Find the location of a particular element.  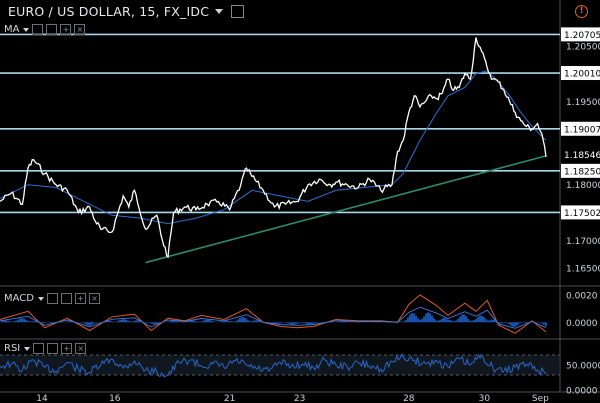

rsi-pane: 50.0000 0.0000 is located at coordinates (300, 375).